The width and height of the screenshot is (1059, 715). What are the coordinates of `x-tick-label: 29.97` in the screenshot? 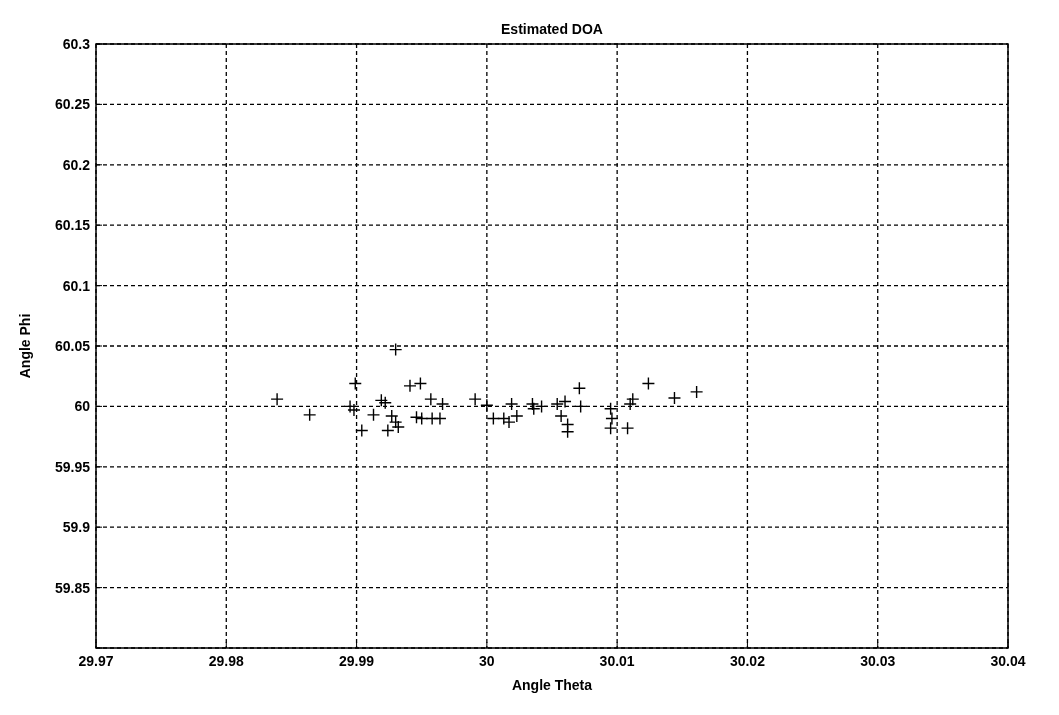 It's located at (96, 661).